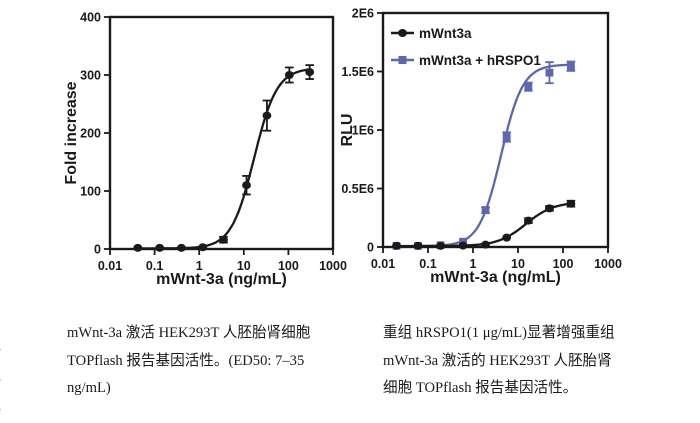 Image resolution: width=700 pixels, height=423 pixels. I want to click on caption-line: mWnt-3a 激活的 HEK293T 人胚胎肾, so click(497, 360).